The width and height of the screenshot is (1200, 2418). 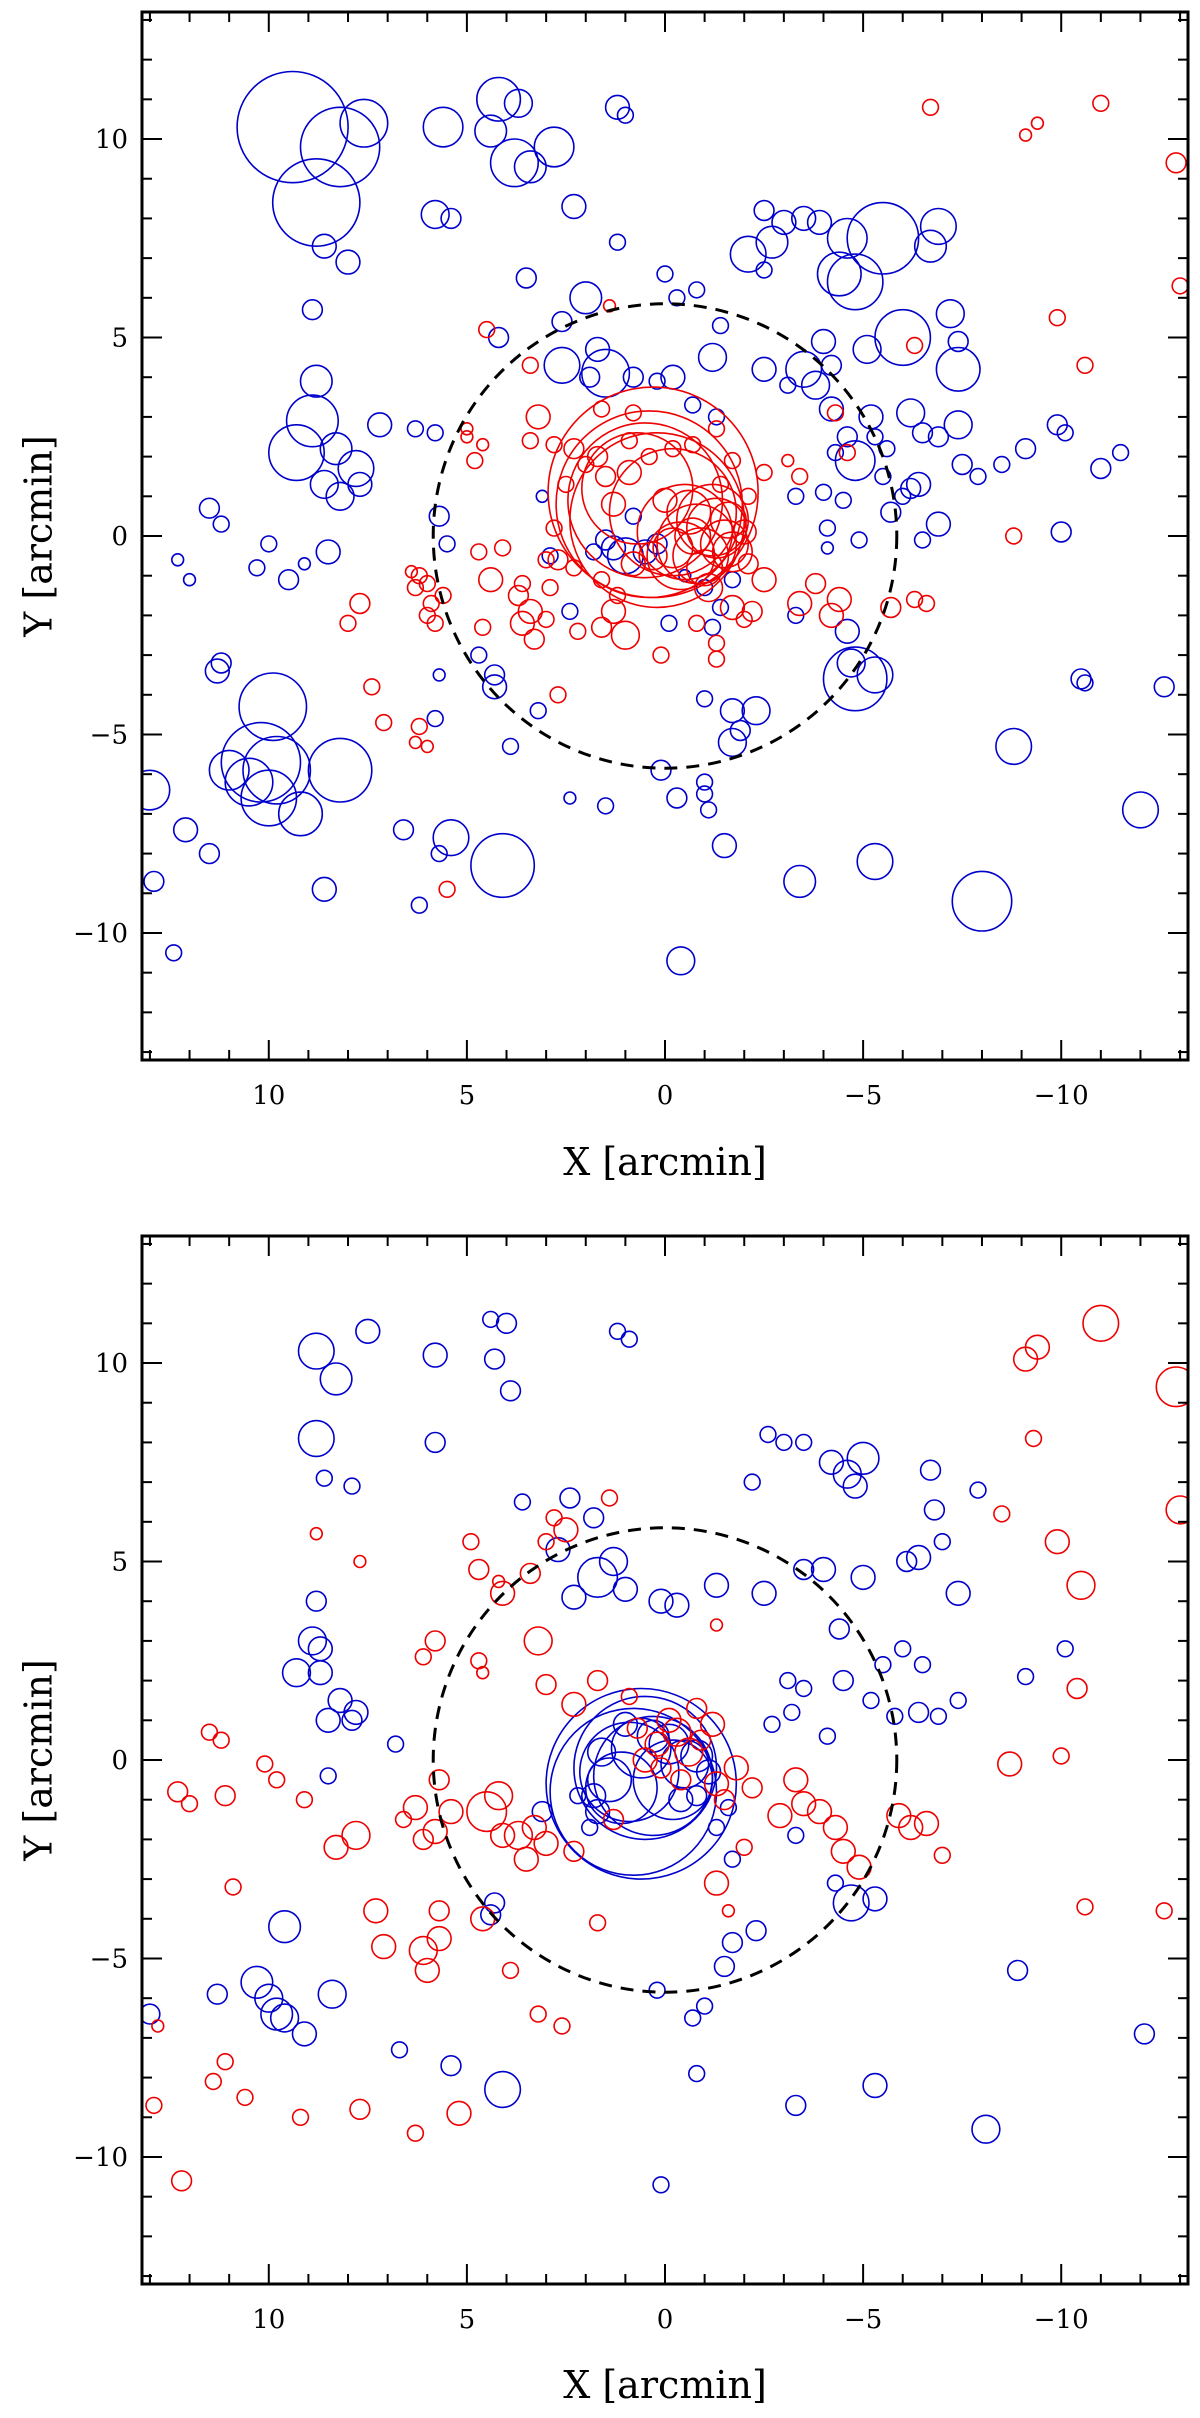 What do you see at coordinates (268, 2320) in the screenshot?
I see `x-tick-label: 10` at bounding box center [268, 2320].